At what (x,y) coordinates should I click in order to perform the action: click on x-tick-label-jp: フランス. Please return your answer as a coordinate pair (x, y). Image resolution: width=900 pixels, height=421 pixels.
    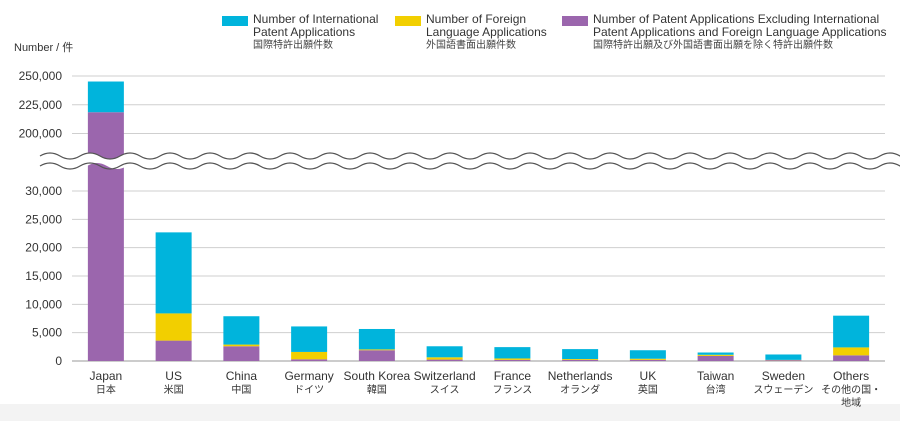
    Looking at the image, I should click on (512, 390).